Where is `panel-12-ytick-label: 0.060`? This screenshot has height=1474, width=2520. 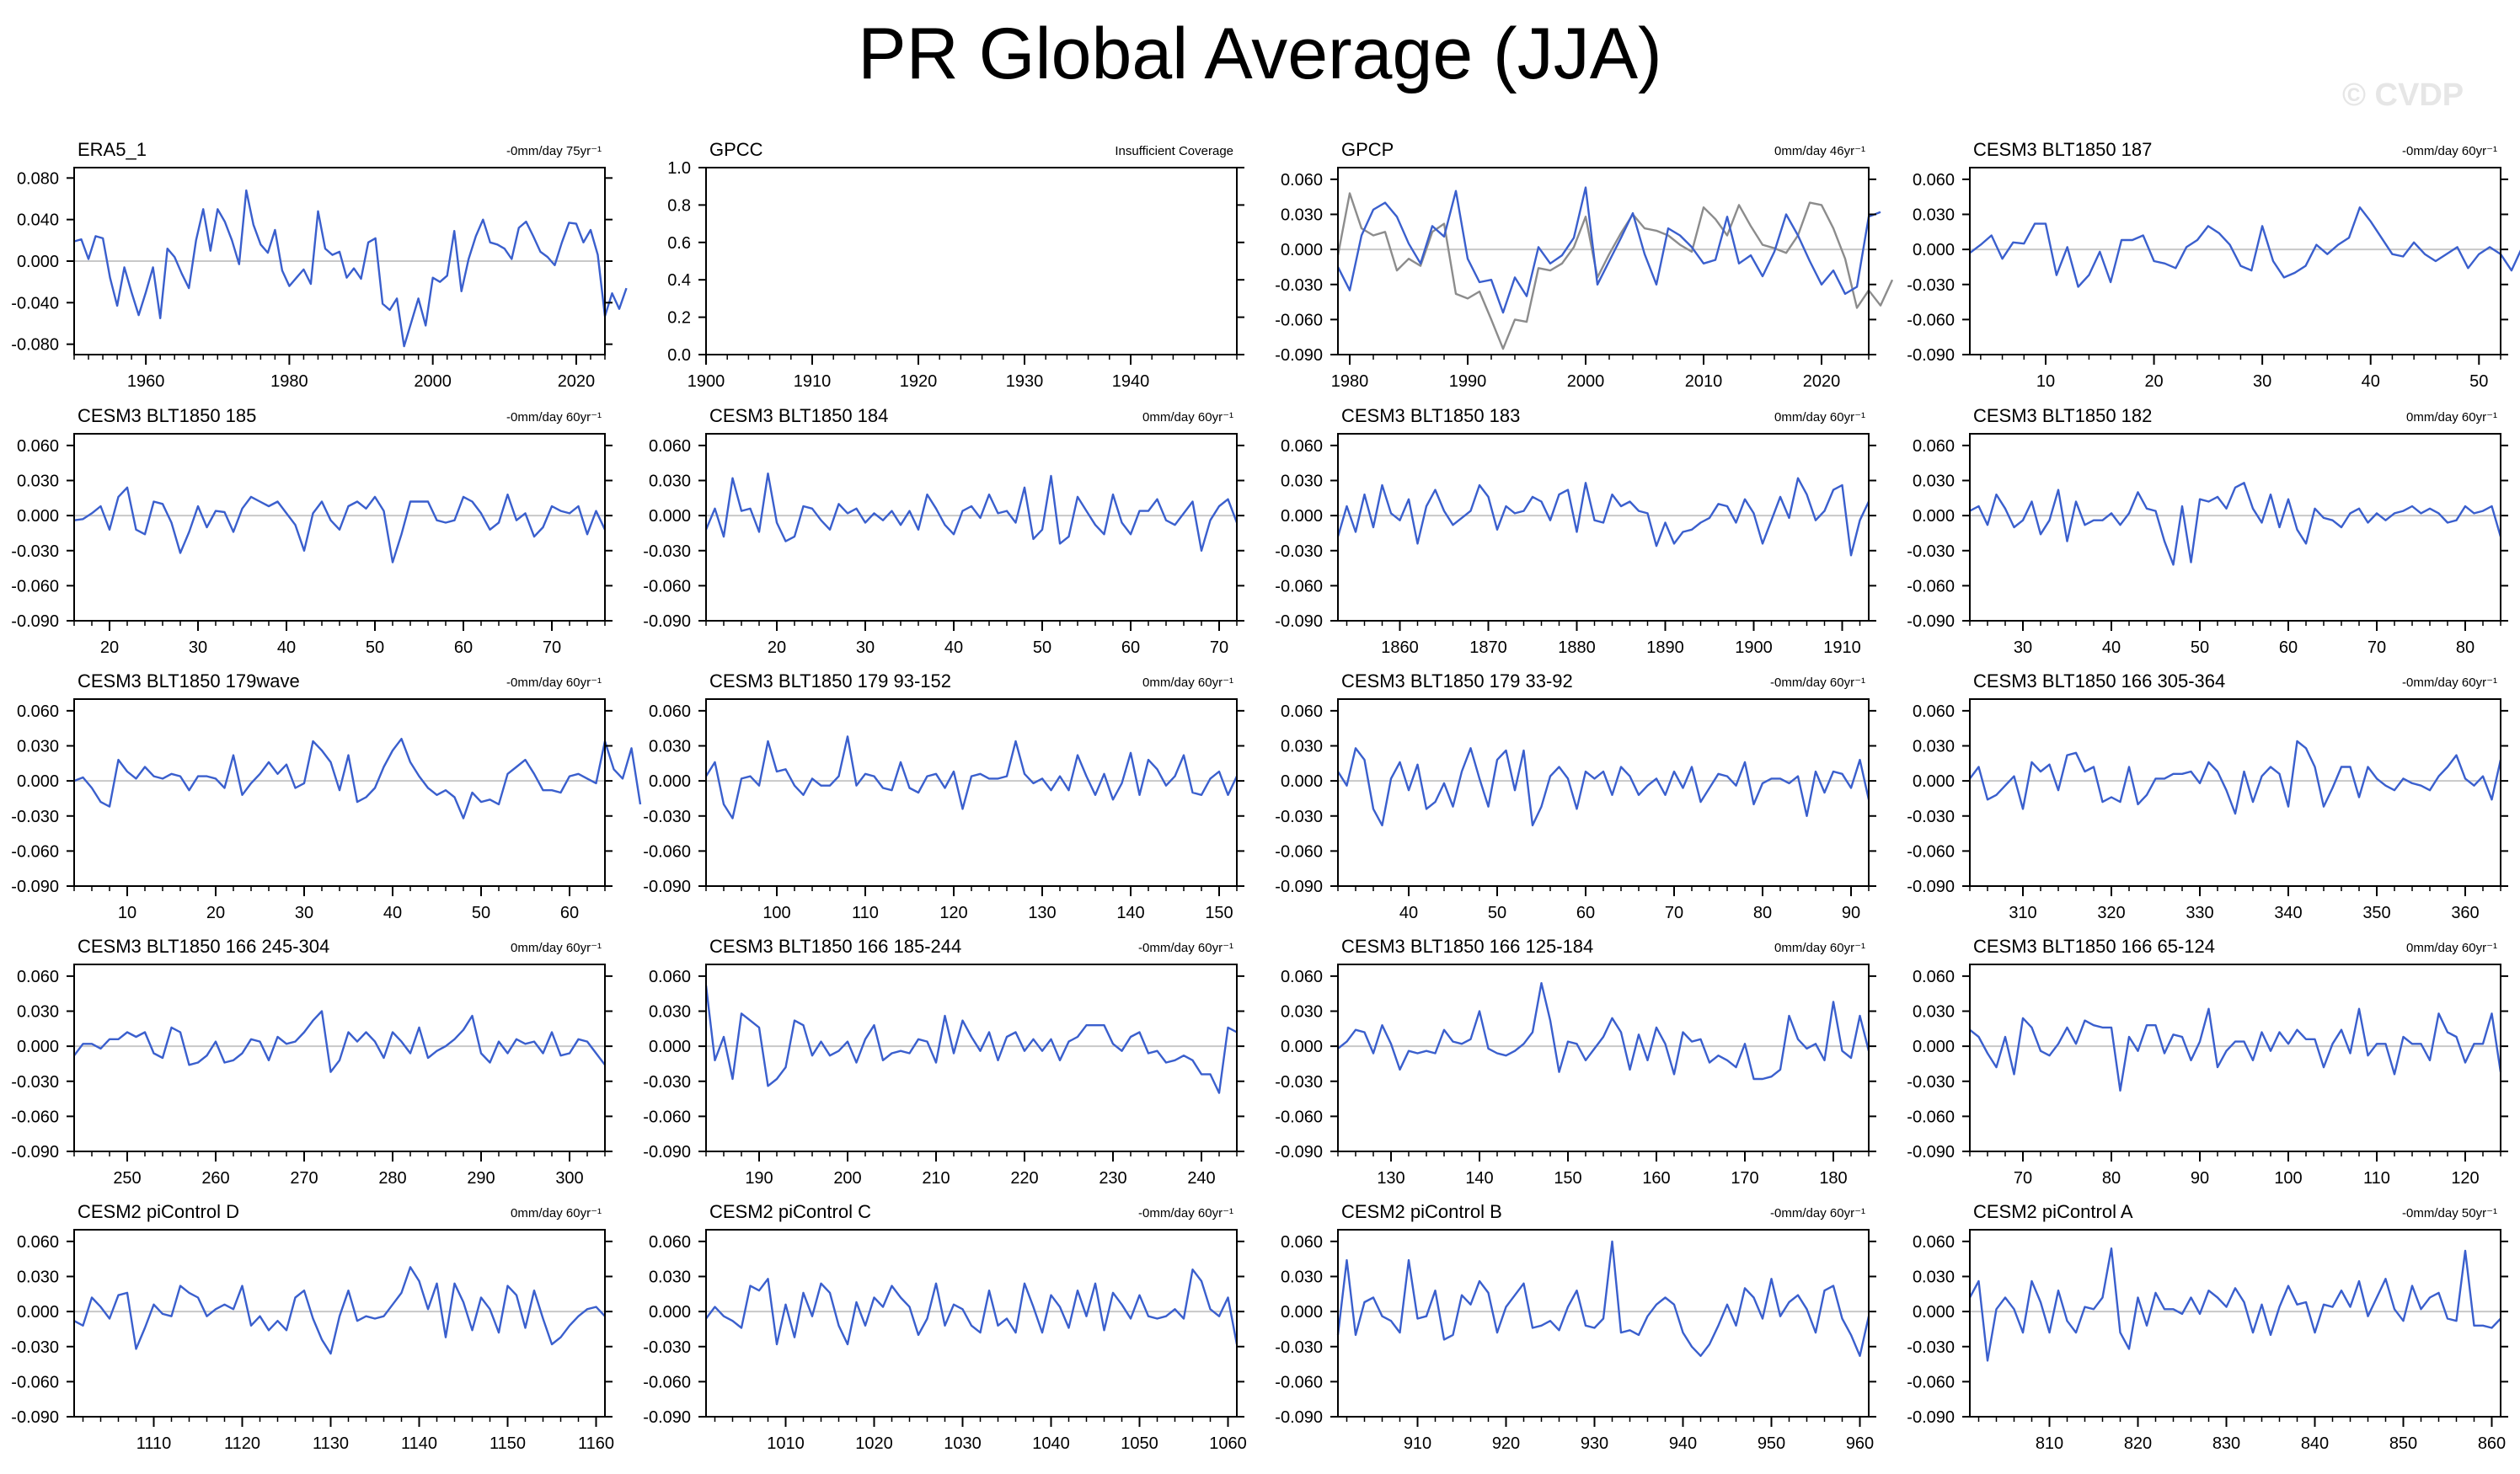
panel-12-ytick-label: 0.060 is located at coordinates (1934, 711).